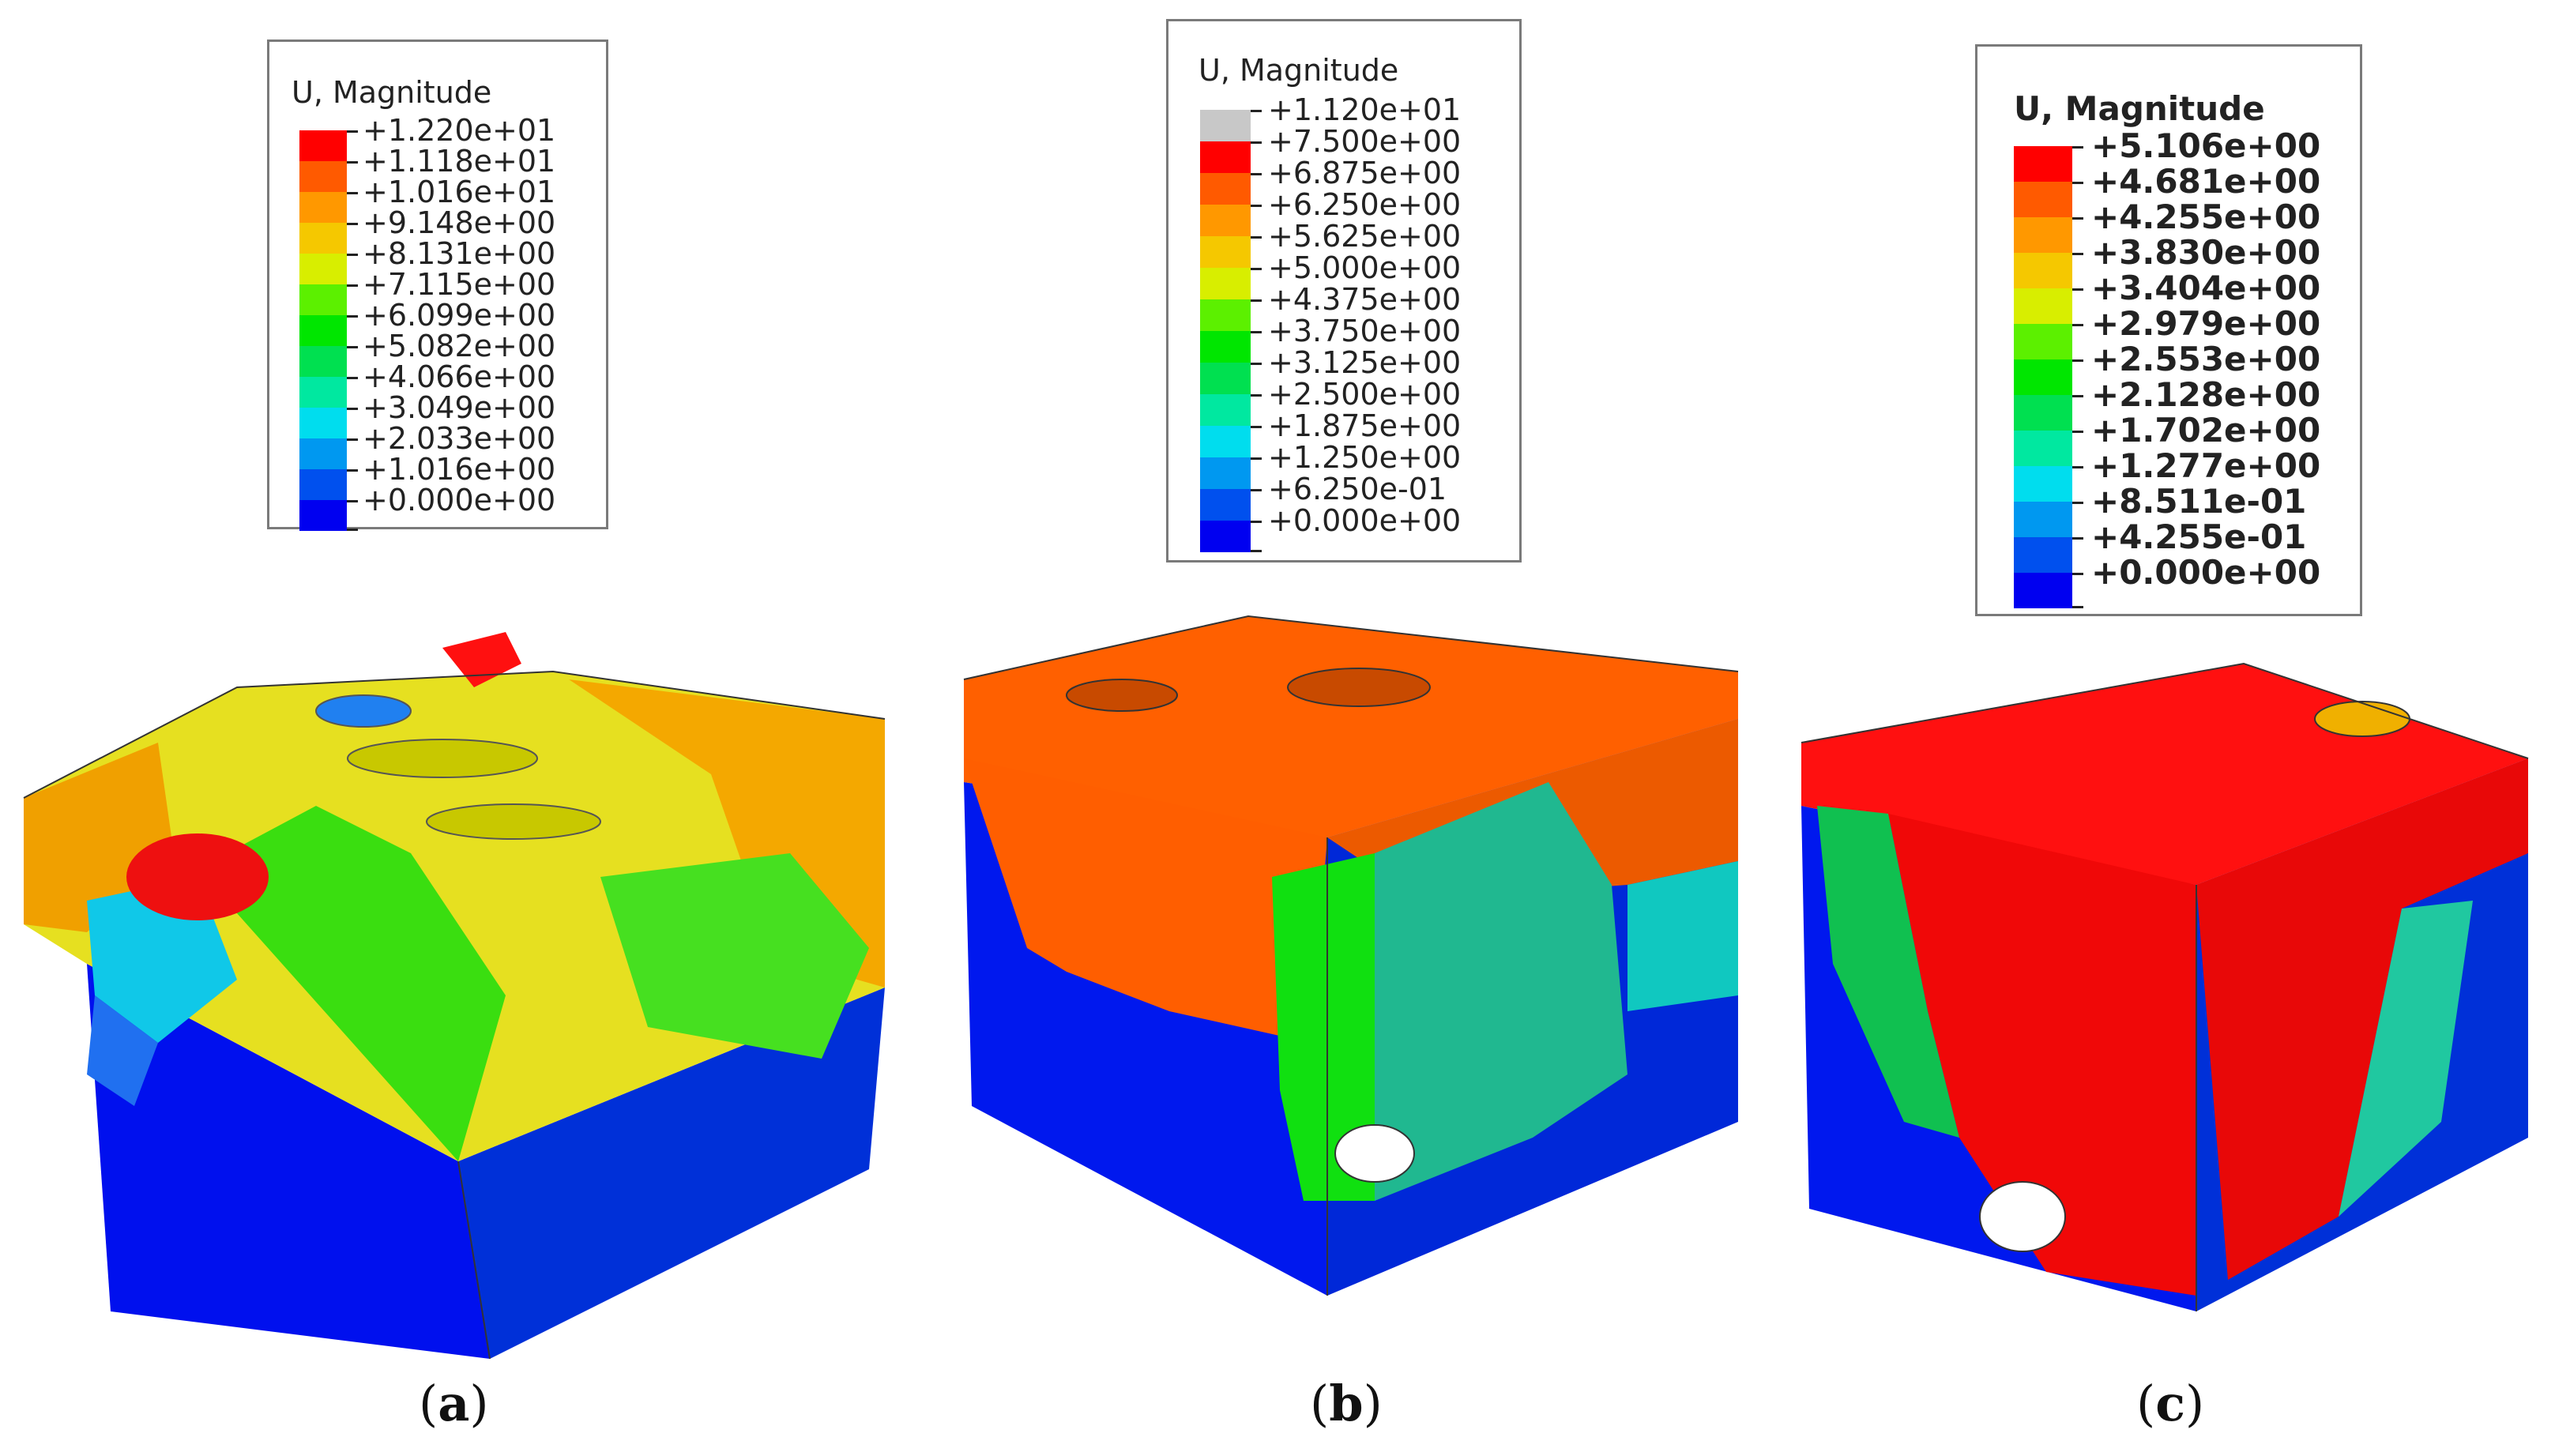  What do you see at coordinates (459, 376) in the screenshot?
I see `legend-value: +4.066e+00` at bounding box center [459, 376].